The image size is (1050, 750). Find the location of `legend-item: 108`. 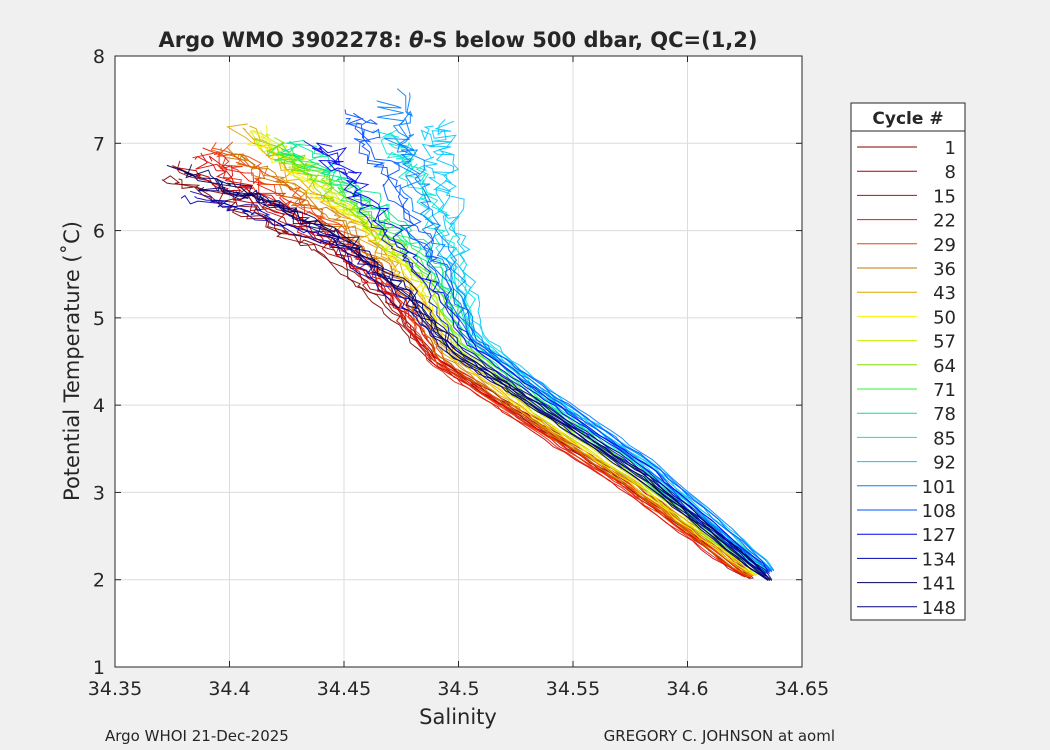

legend-item: 108 is located at coordinates (906, 511).